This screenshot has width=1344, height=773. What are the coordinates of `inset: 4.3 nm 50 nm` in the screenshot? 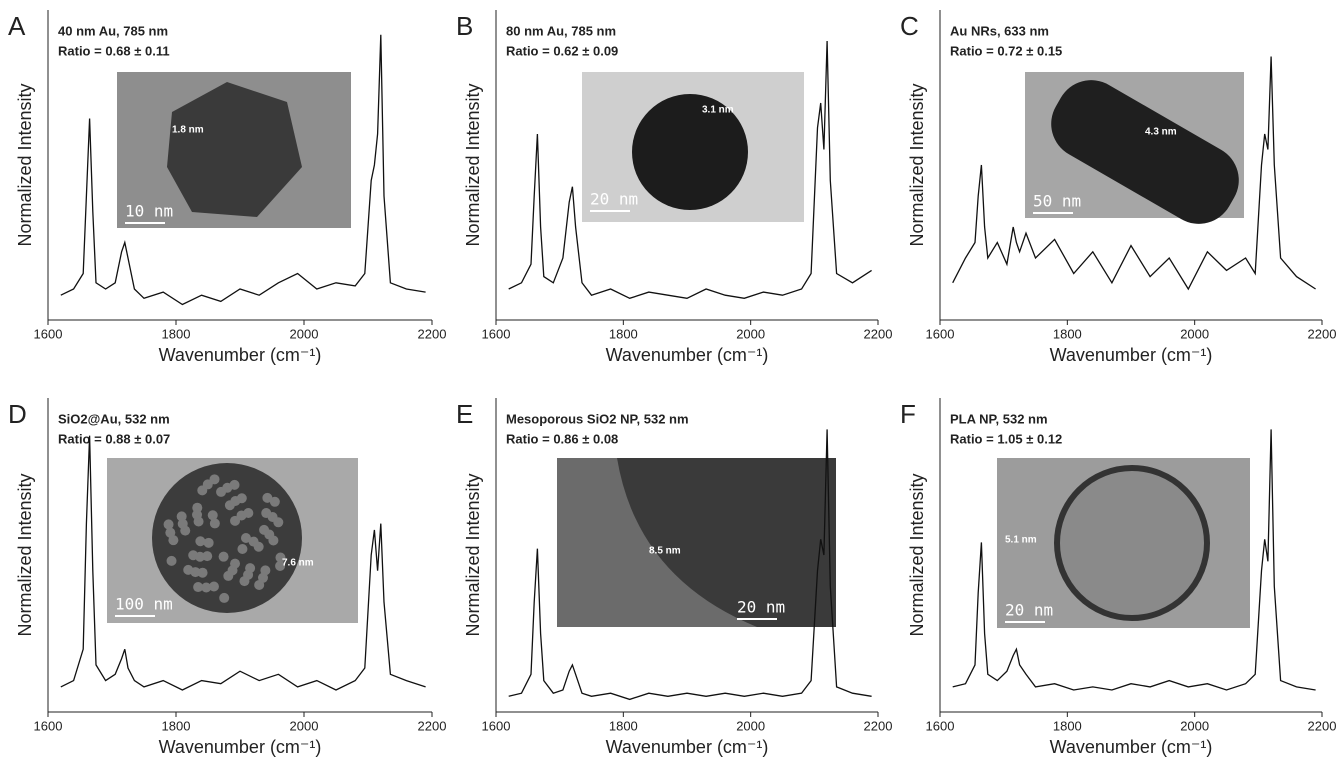 It's located at (1134, 148).